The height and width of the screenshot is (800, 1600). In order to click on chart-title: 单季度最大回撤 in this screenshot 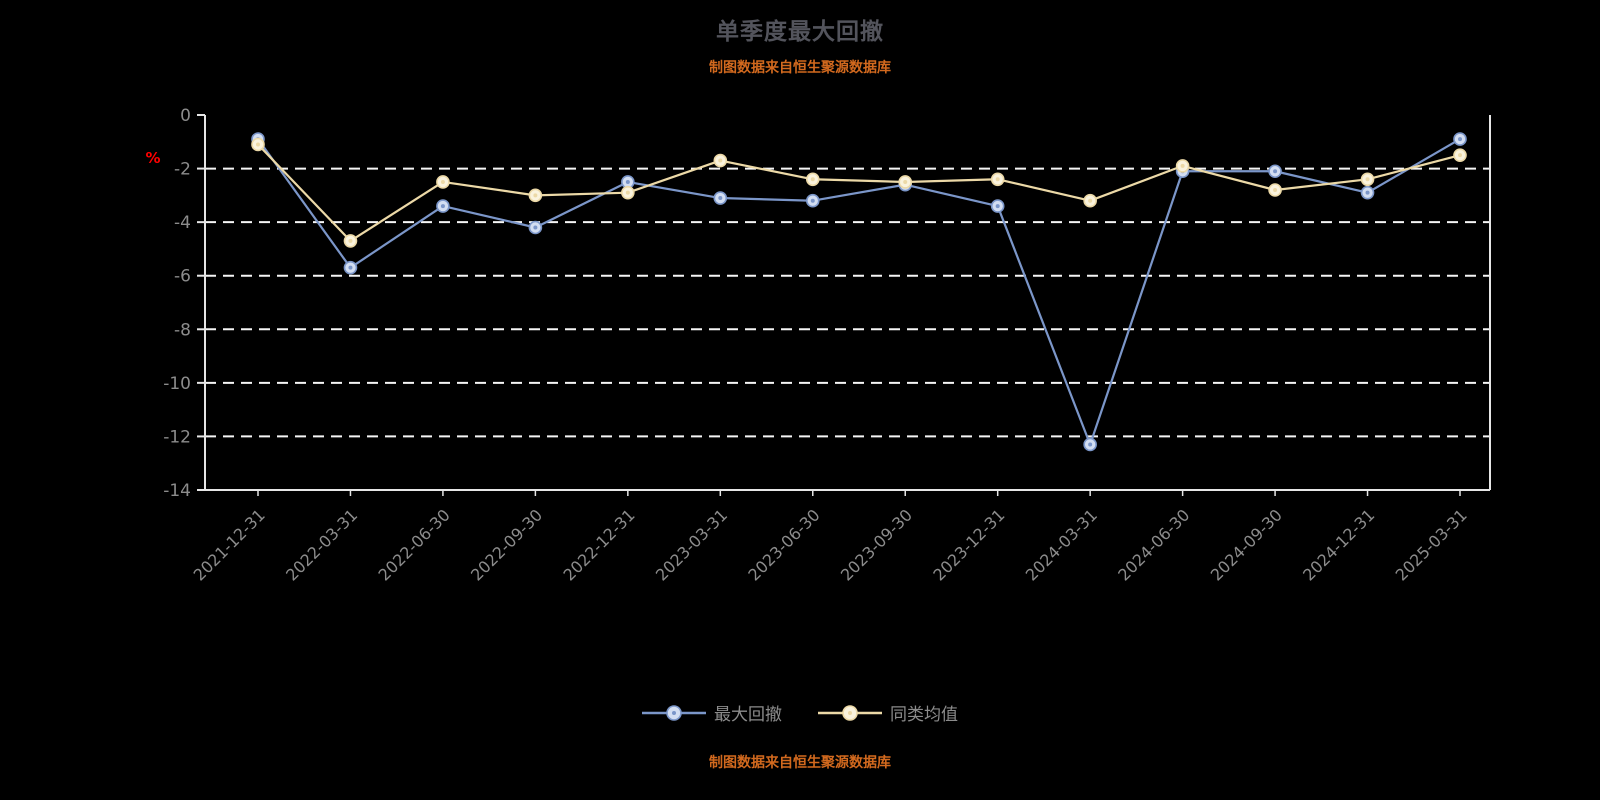, I will do `click(800, 32)`.